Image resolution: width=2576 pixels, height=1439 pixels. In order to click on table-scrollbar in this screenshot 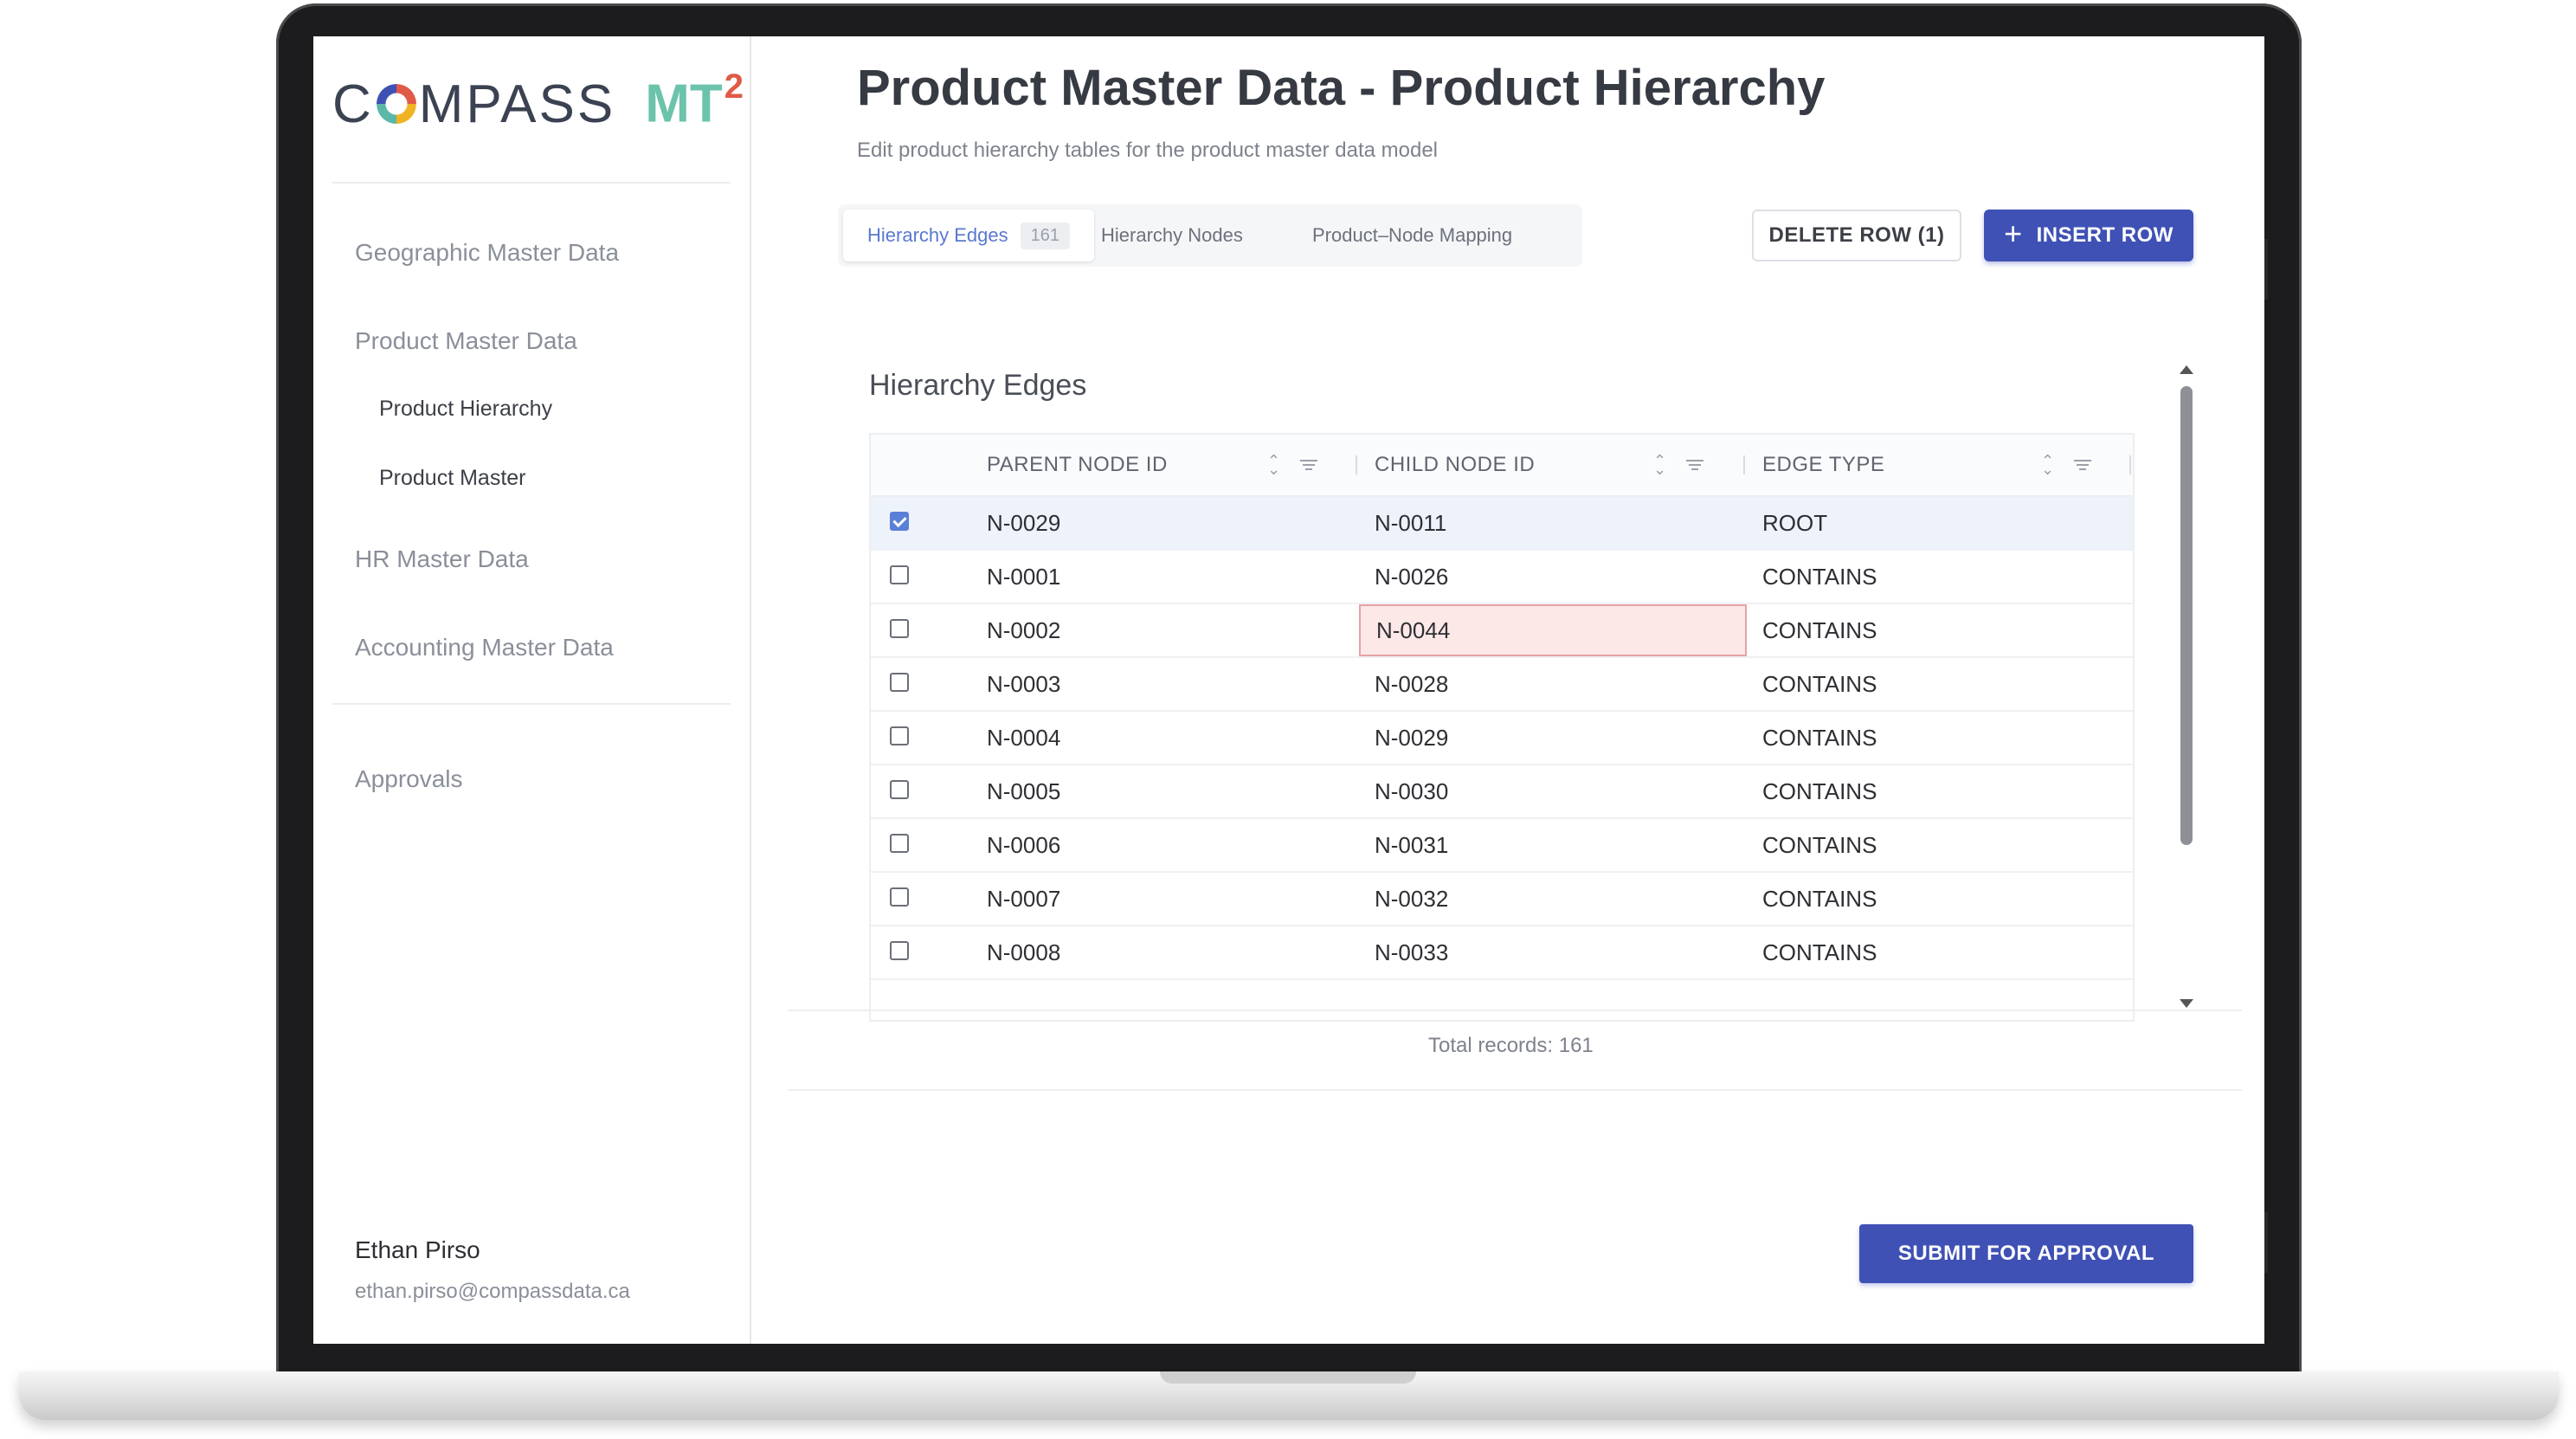, I will do `click(2186, 686)`.